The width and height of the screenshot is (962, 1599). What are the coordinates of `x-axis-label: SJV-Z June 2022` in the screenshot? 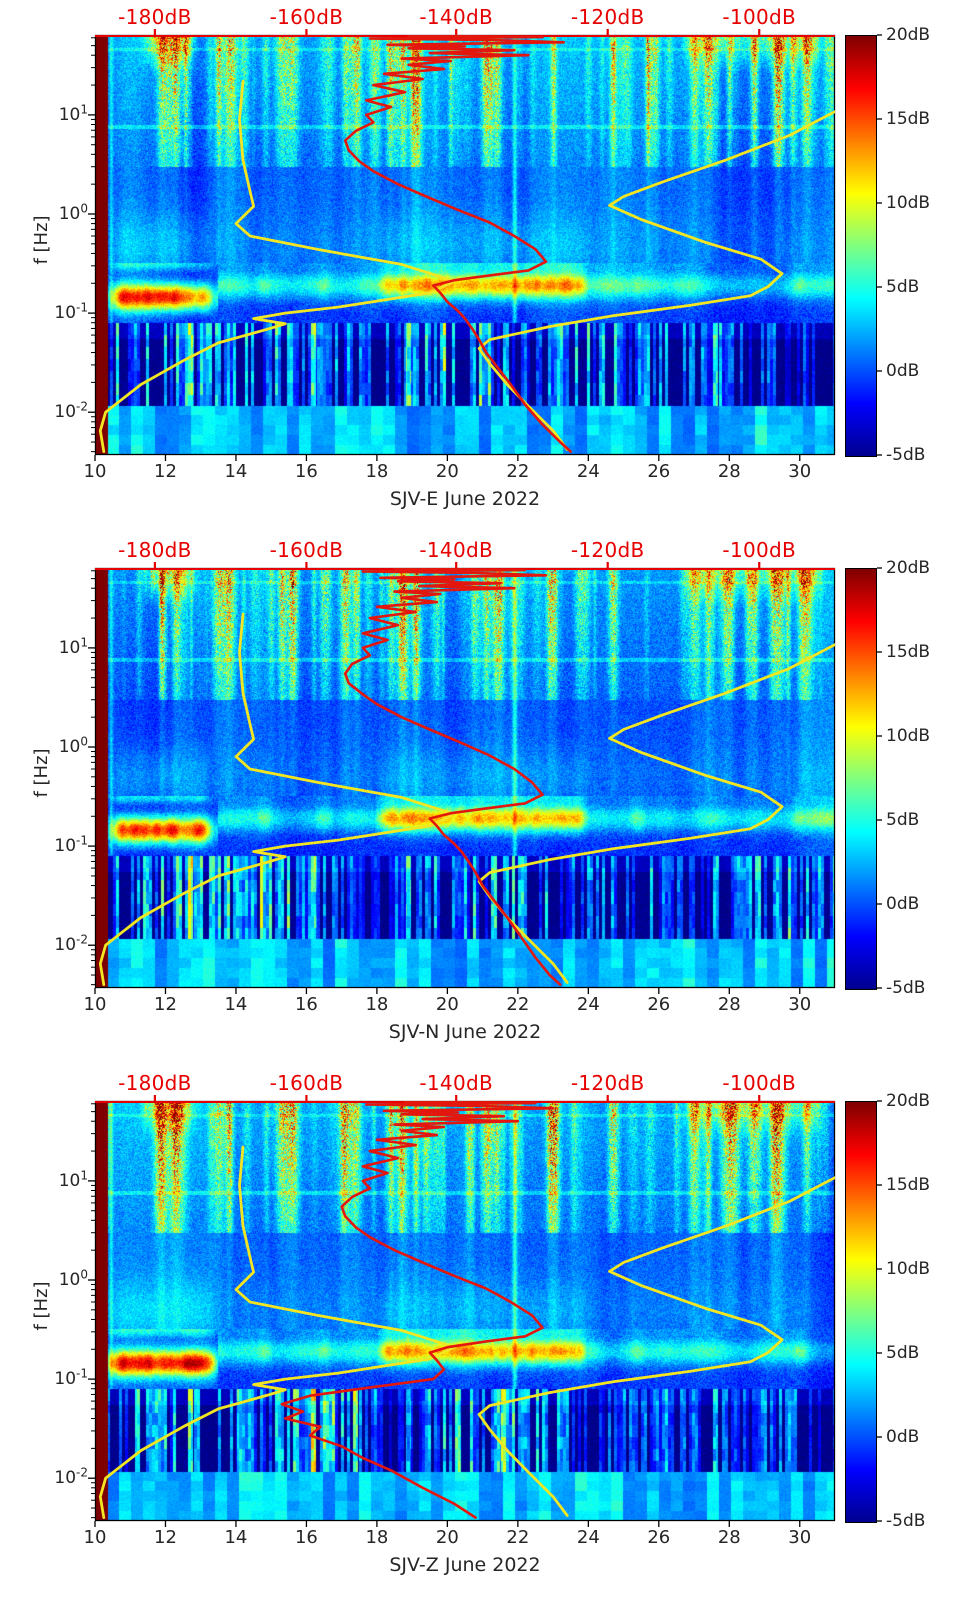 It's located at (465, 1565).